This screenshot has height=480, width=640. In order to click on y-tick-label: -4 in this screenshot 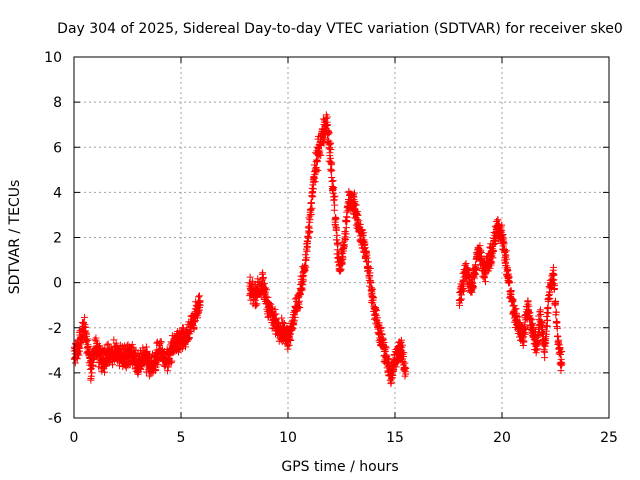, I will do `click(55, 374)`.